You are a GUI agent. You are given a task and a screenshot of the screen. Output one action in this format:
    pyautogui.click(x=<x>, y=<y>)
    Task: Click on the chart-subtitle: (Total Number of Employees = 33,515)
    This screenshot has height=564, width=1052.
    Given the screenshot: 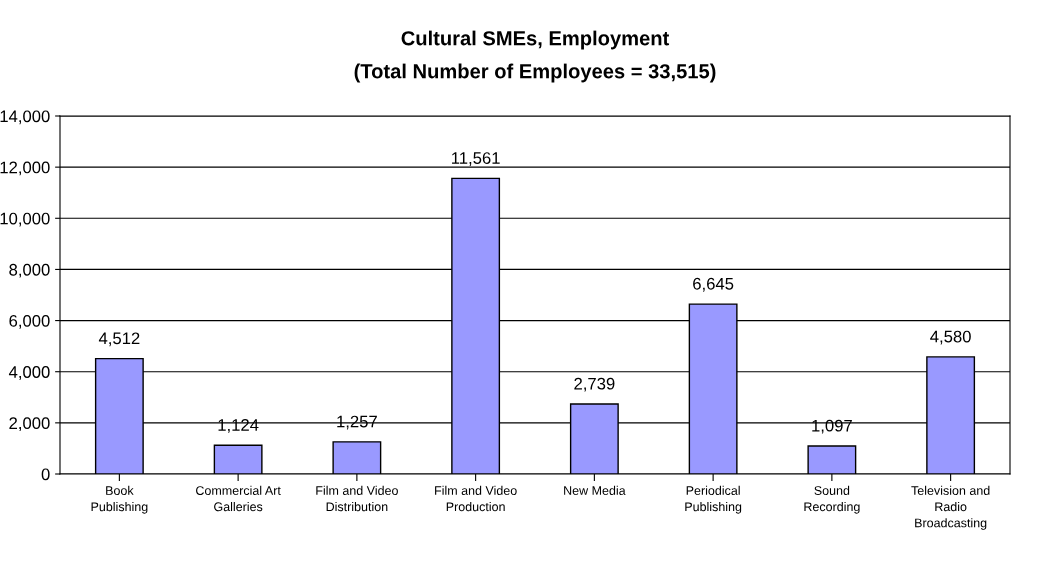 What is the action you would take?
    pyautogui.click(x=535, y=73)
    